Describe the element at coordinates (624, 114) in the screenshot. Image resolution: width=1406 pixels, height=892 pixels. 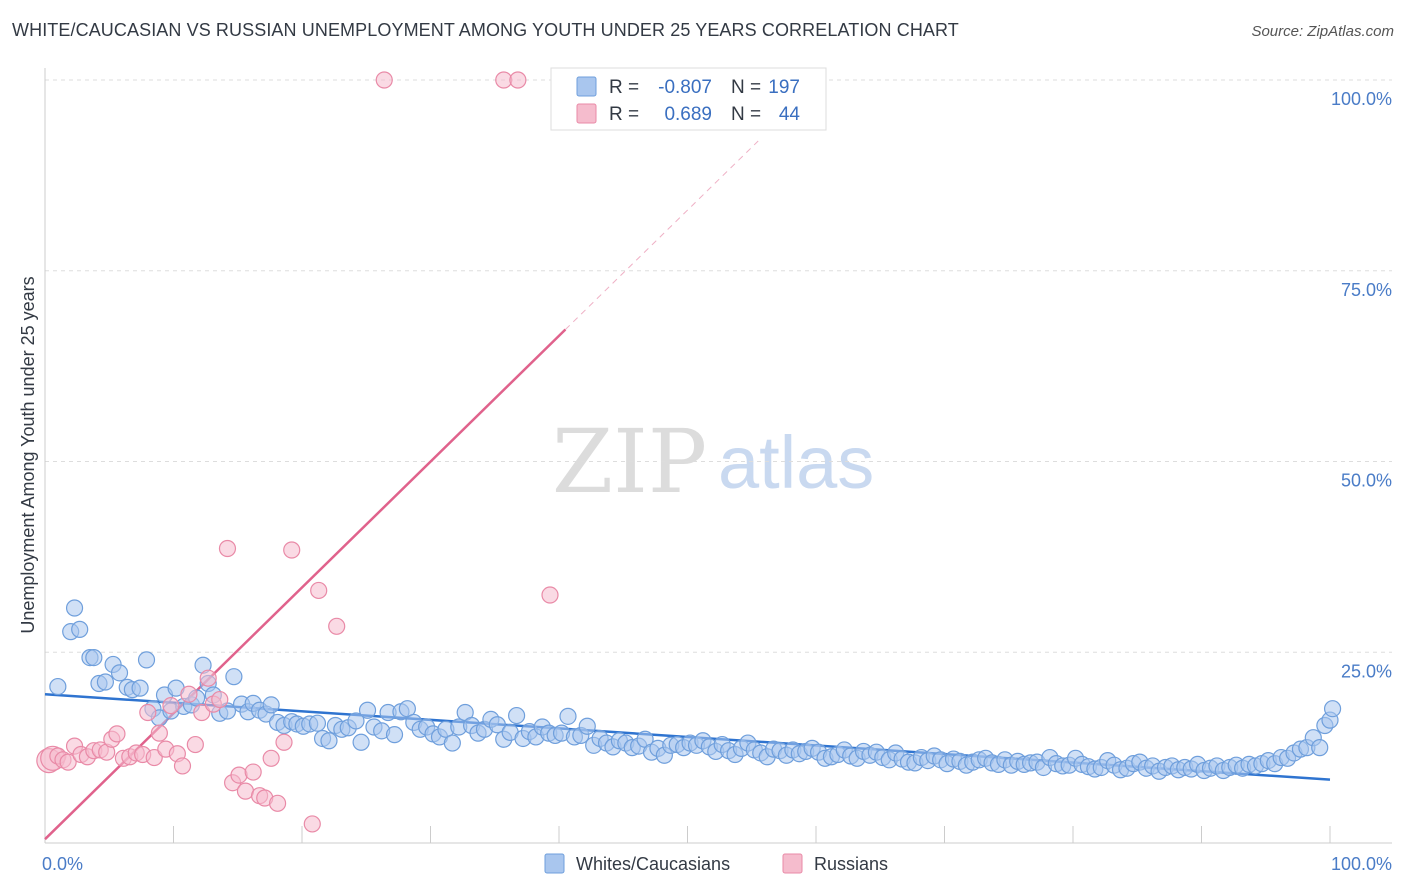
I see `legend-r-label-russians: R =` at that location.